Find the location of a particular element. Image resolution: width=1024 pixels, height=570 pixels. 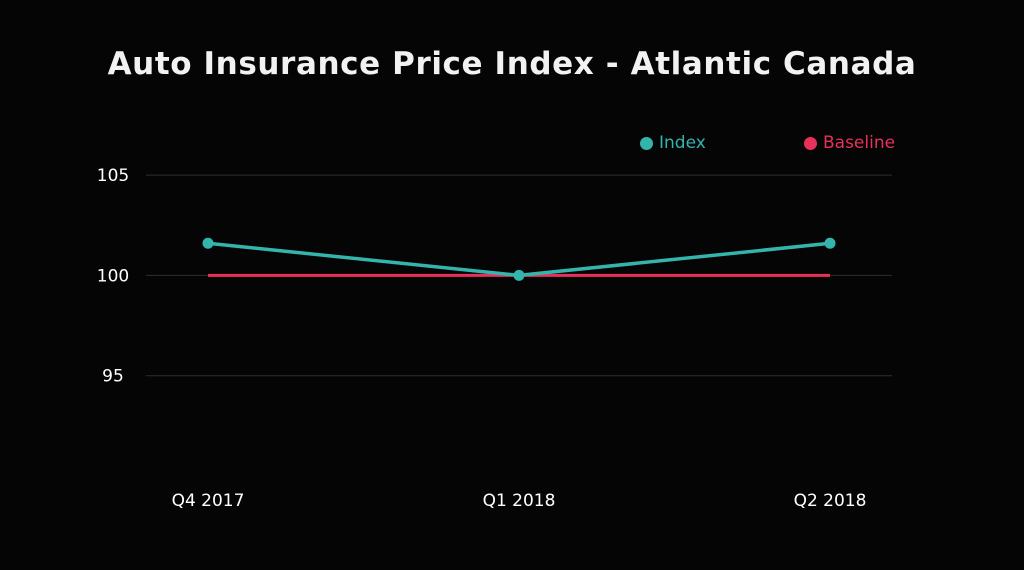

legend-marker-index is located at coordinates (646, 143).